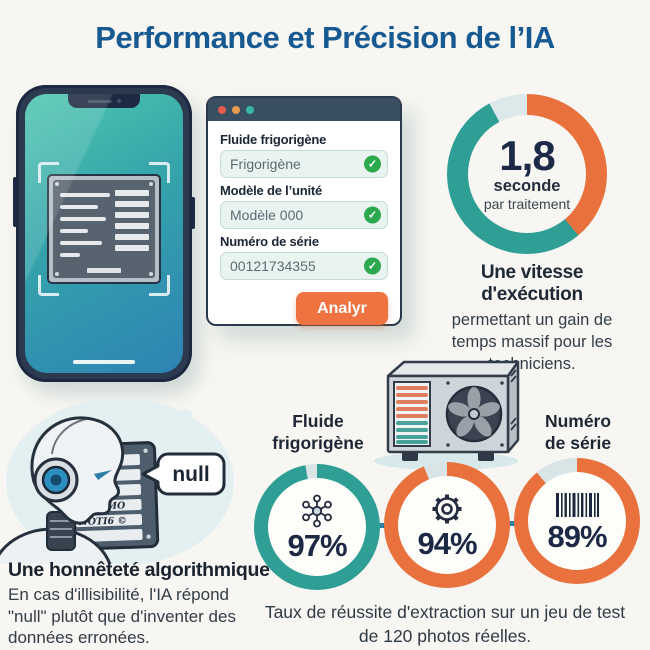 The image size is (650, 650). What do you see at coordinates (527, 204) in the screenshot?
I see `speed-per-label: par traitement` at bounding box center [527, 204].